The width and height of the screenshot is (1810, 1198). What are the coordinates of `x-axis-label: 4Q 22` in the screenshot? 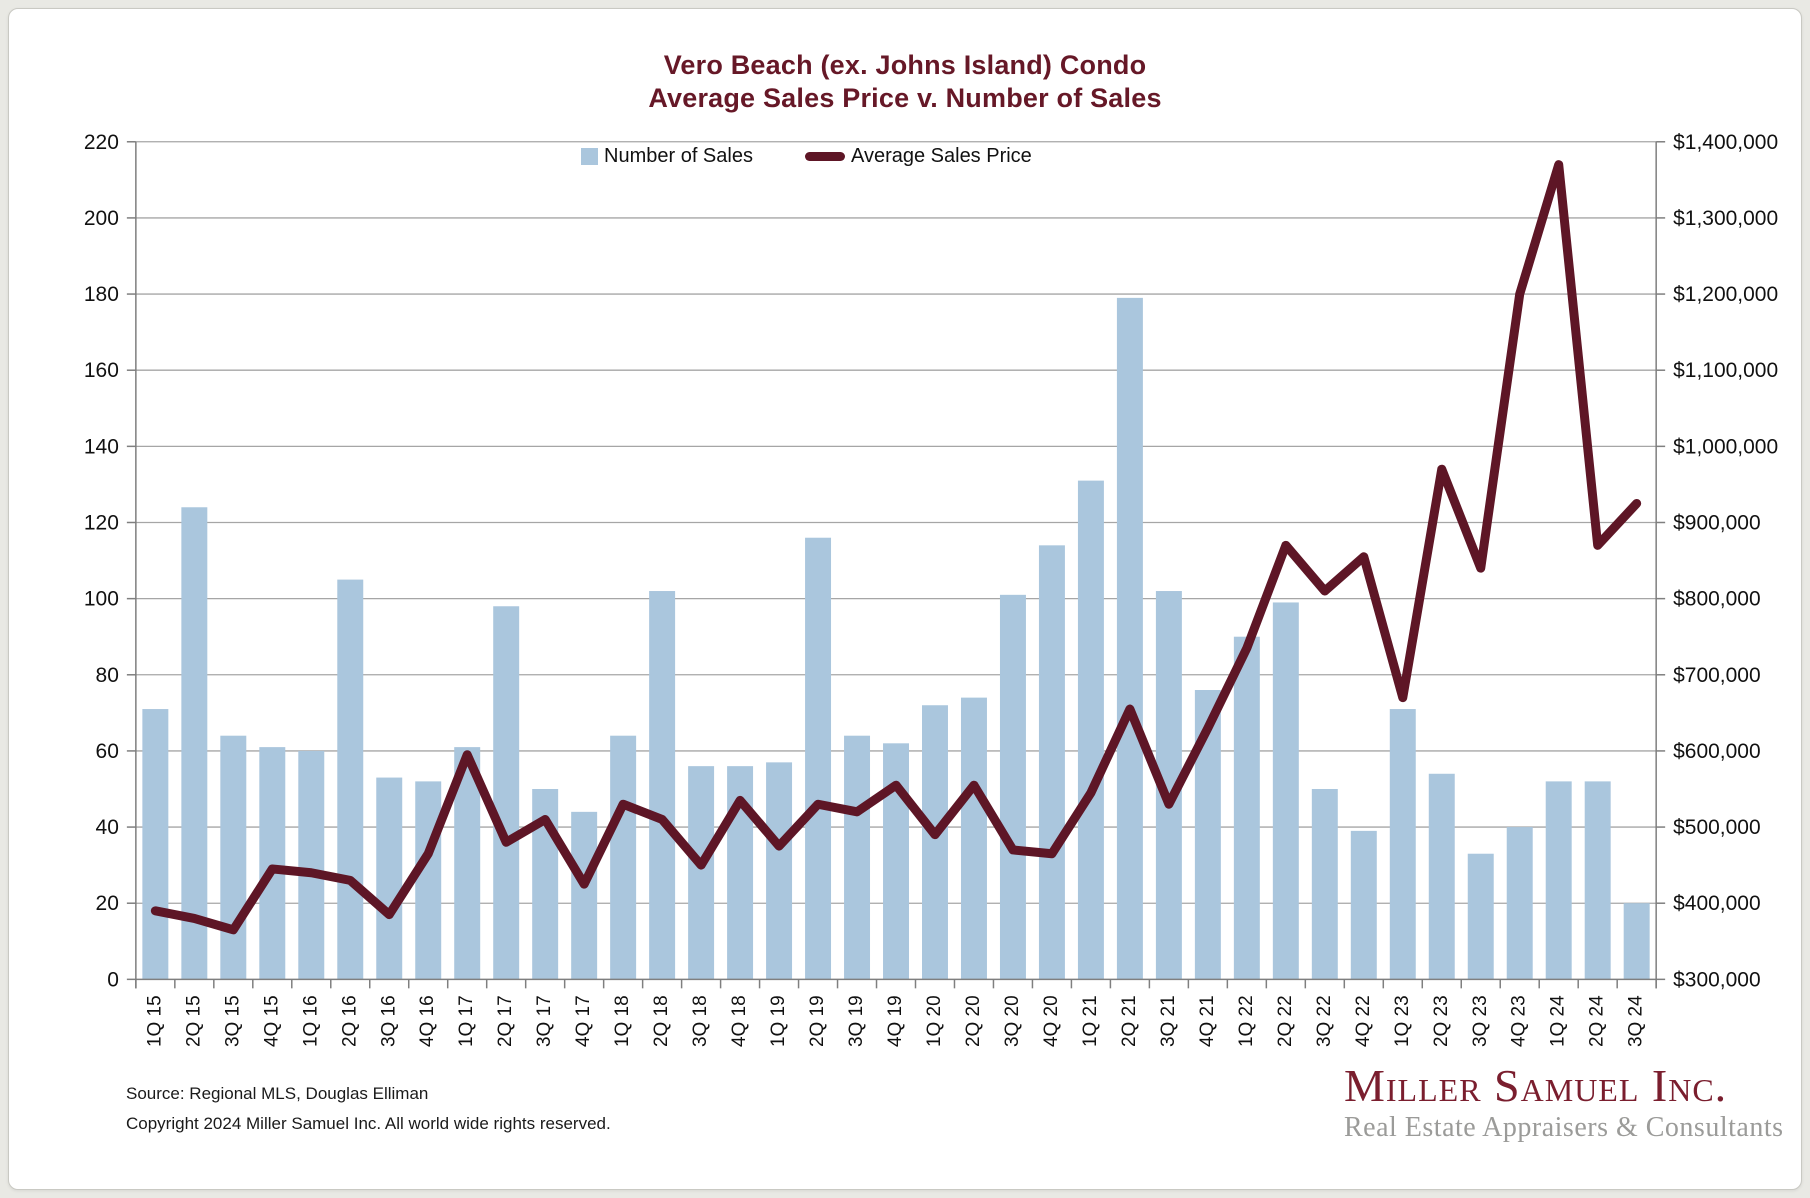 It's located at (1363, 1021).